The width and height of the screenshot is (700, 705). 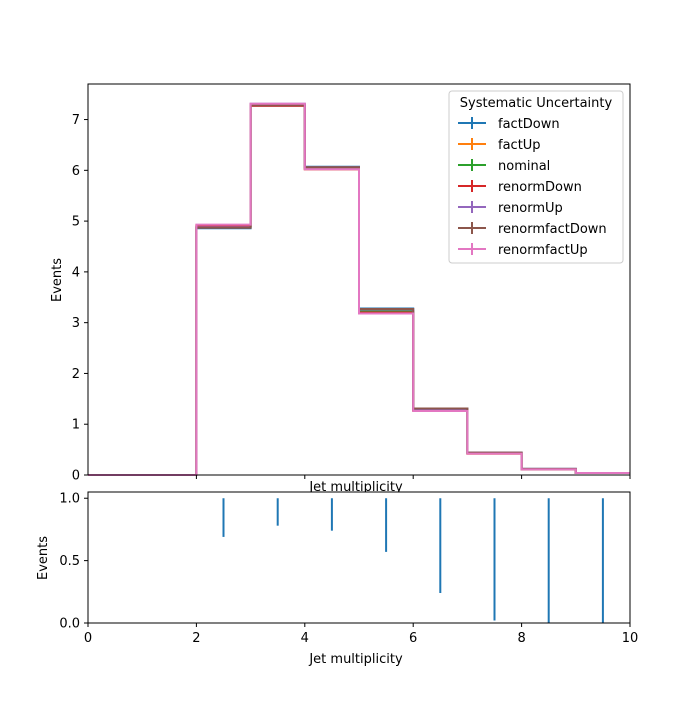 What do you see at coordinates (305, 638) in the screenshot?
I see `bottom-x-tick-label: 4` at bounding box center [305, 638].